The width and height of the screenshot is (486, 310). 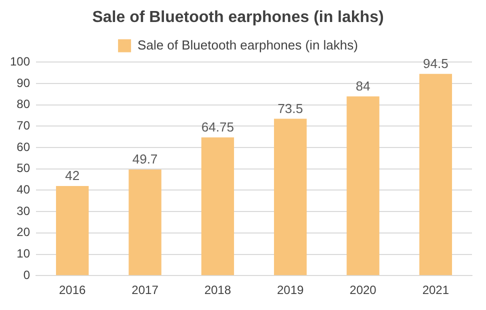 What do you see at coordinates (435, 64) in the screenshot?
I see `data-label: 94.5` at bounding box center [435, 64].